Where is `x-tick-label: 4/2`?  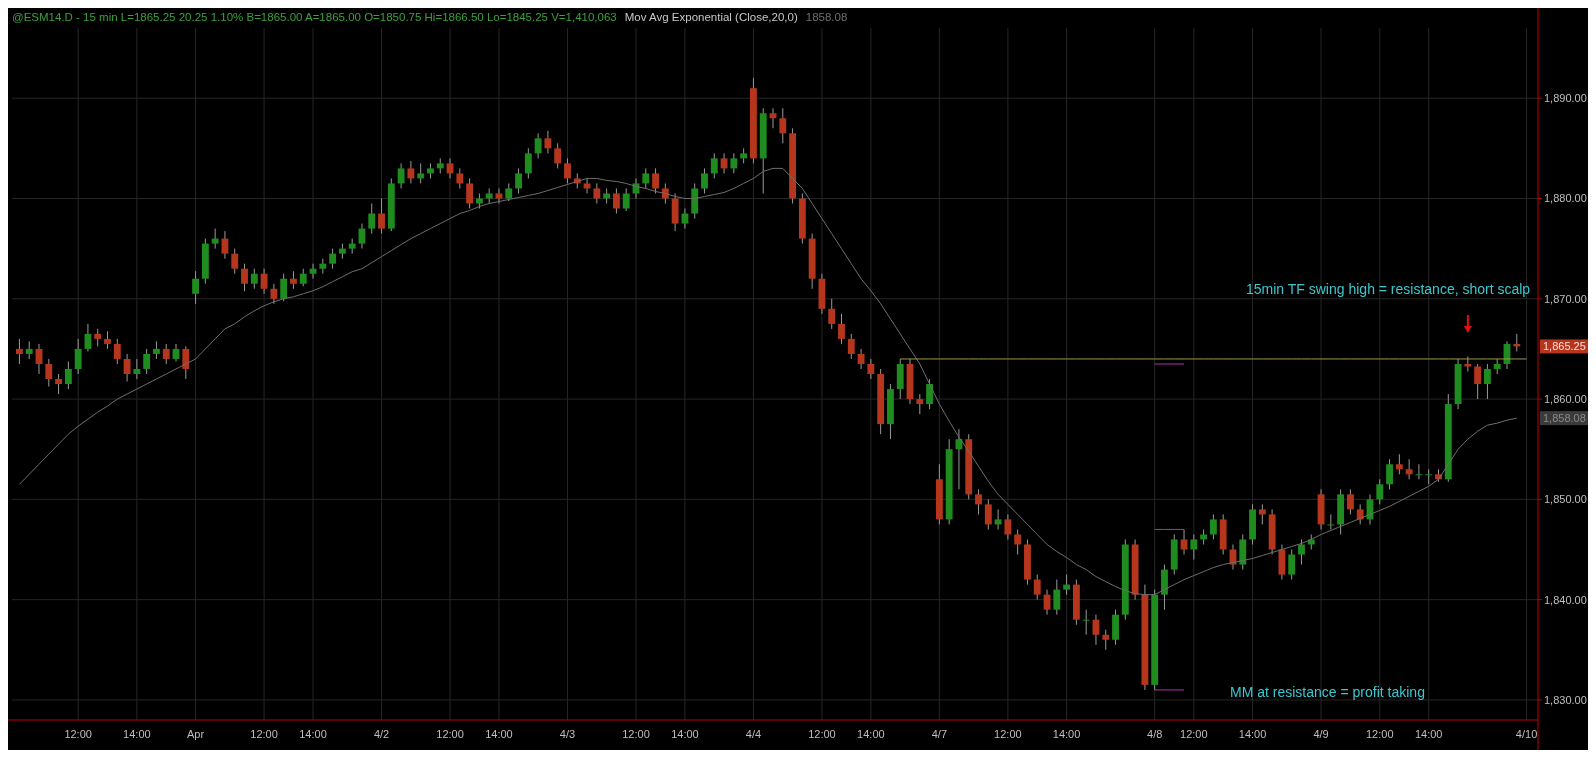
x-tick-label: 4/2 is located at coordinates (381, 734).